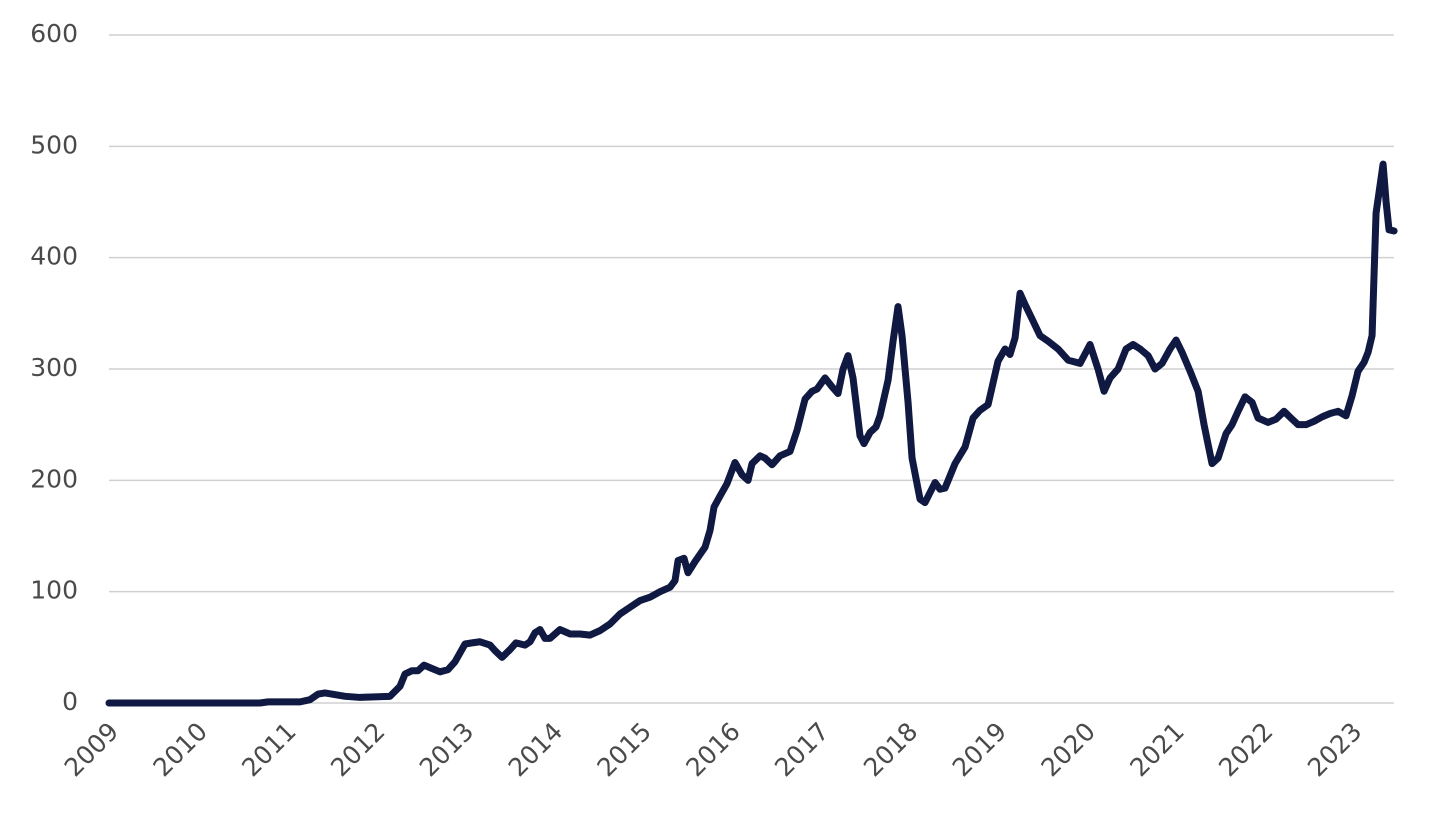 This screenshot has height=824, width=1456. I want to click on x-tick-label: 2023, so click(1334, 749).